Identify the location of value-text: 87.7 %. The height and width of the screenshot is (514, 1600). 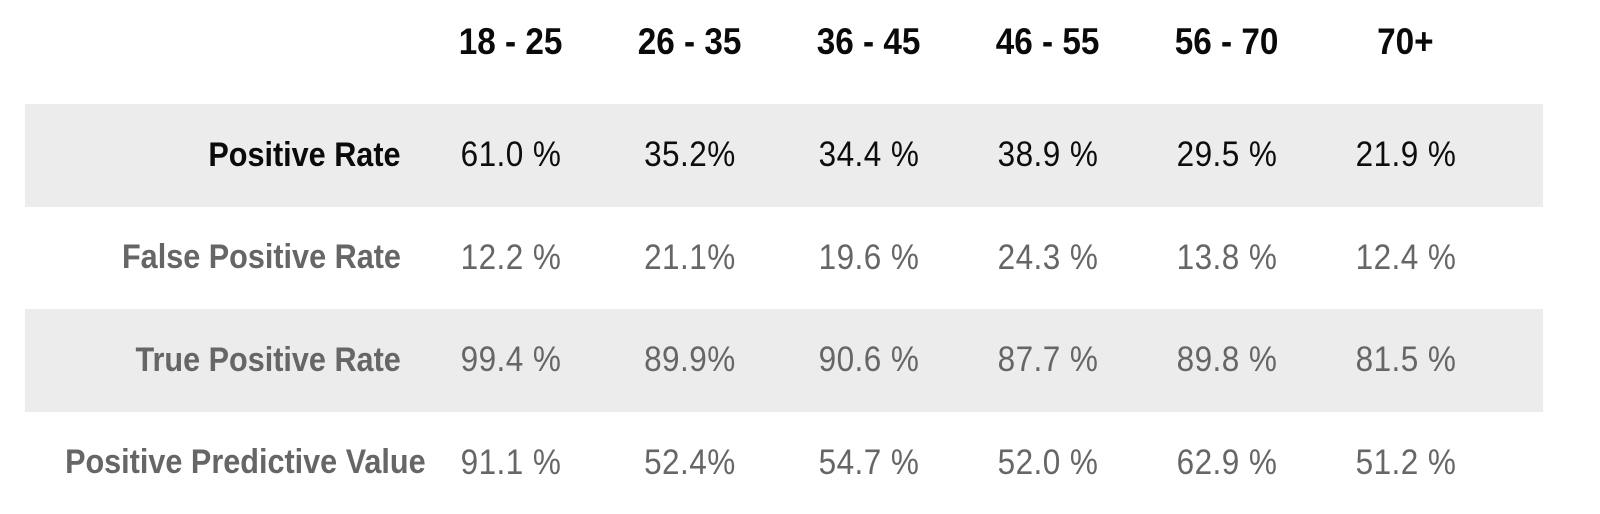
(1047, 360).